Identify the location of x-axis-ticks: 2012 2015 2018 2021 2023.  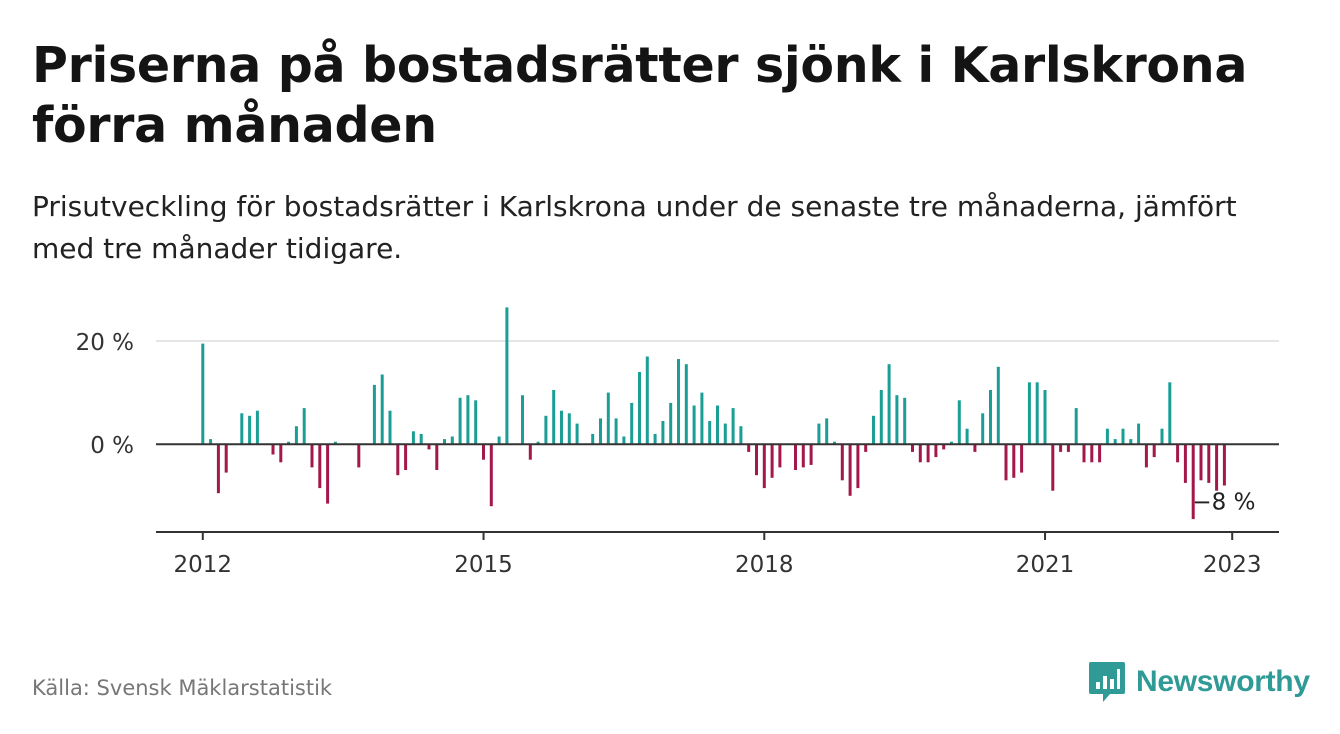
(717, 555).